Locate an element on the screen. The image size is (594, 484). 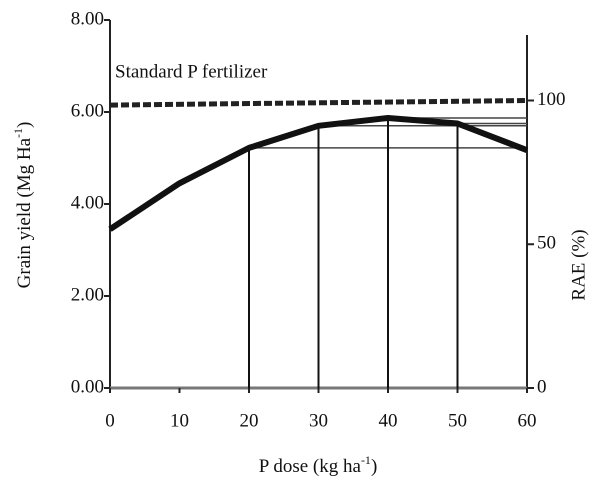
reference-line is located at coordinates (318, 103).